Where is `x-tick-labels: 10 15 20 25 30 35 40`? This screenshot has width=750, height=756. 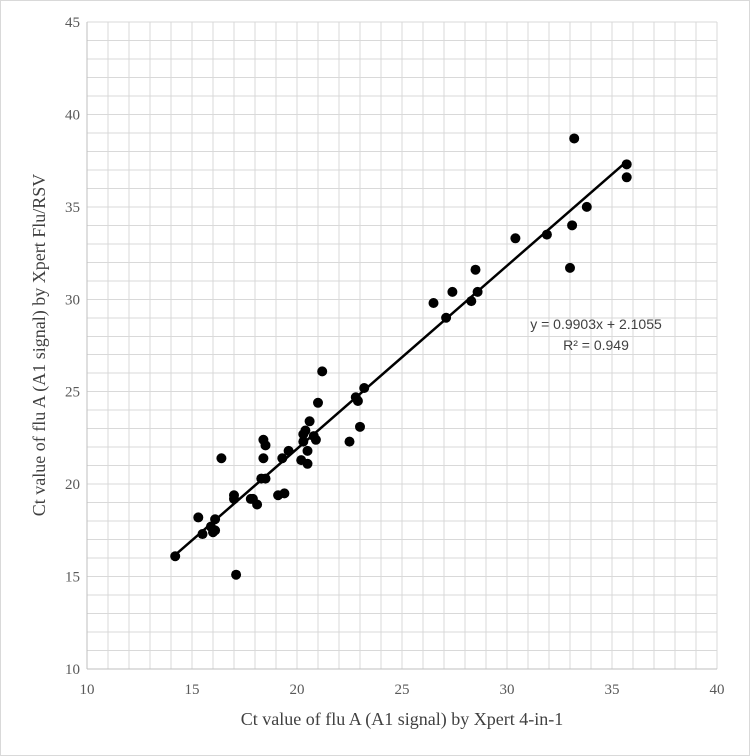 x-tick-labels: 10 15 20 25 30 35 40 is located at coordinates (402, 690).